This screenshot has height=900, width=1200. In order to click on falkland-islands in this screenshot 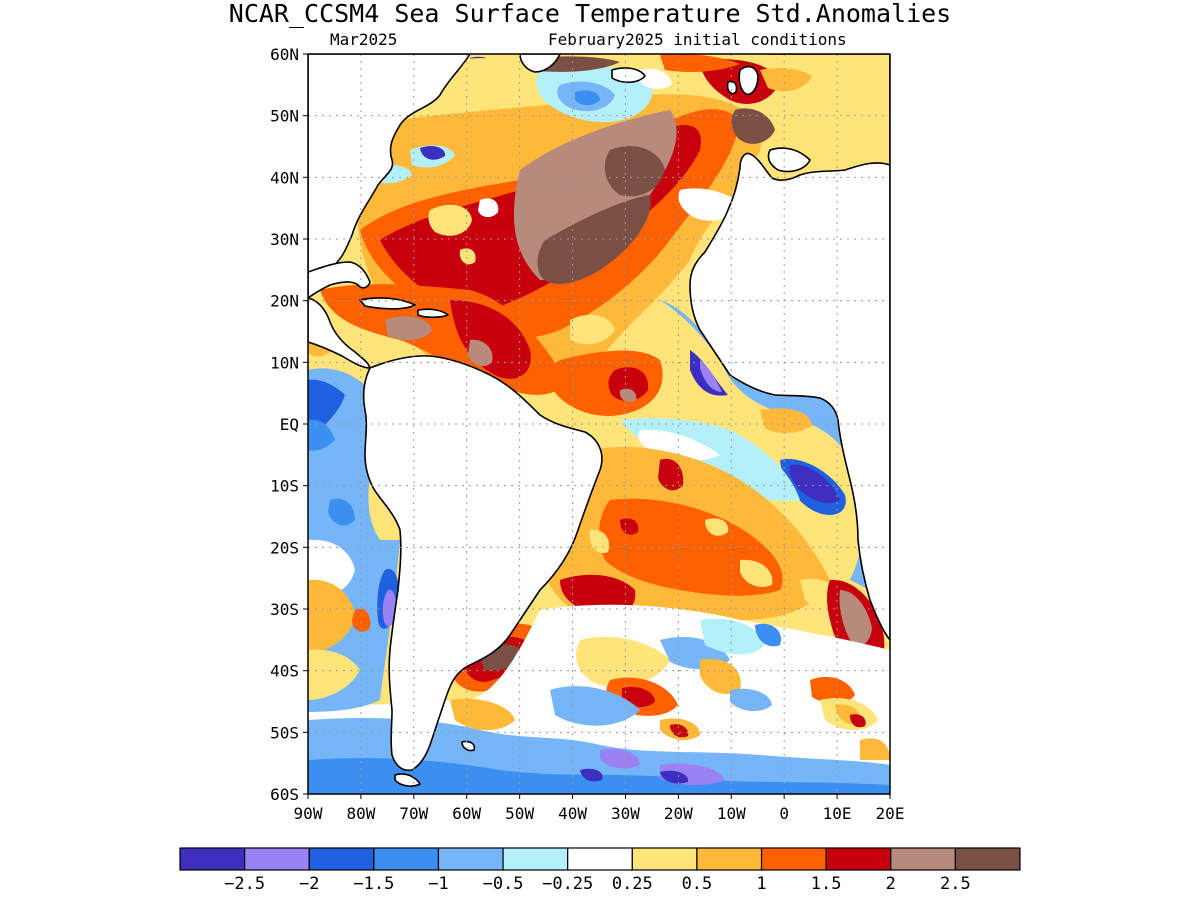, I will do `click(468, 746)`.